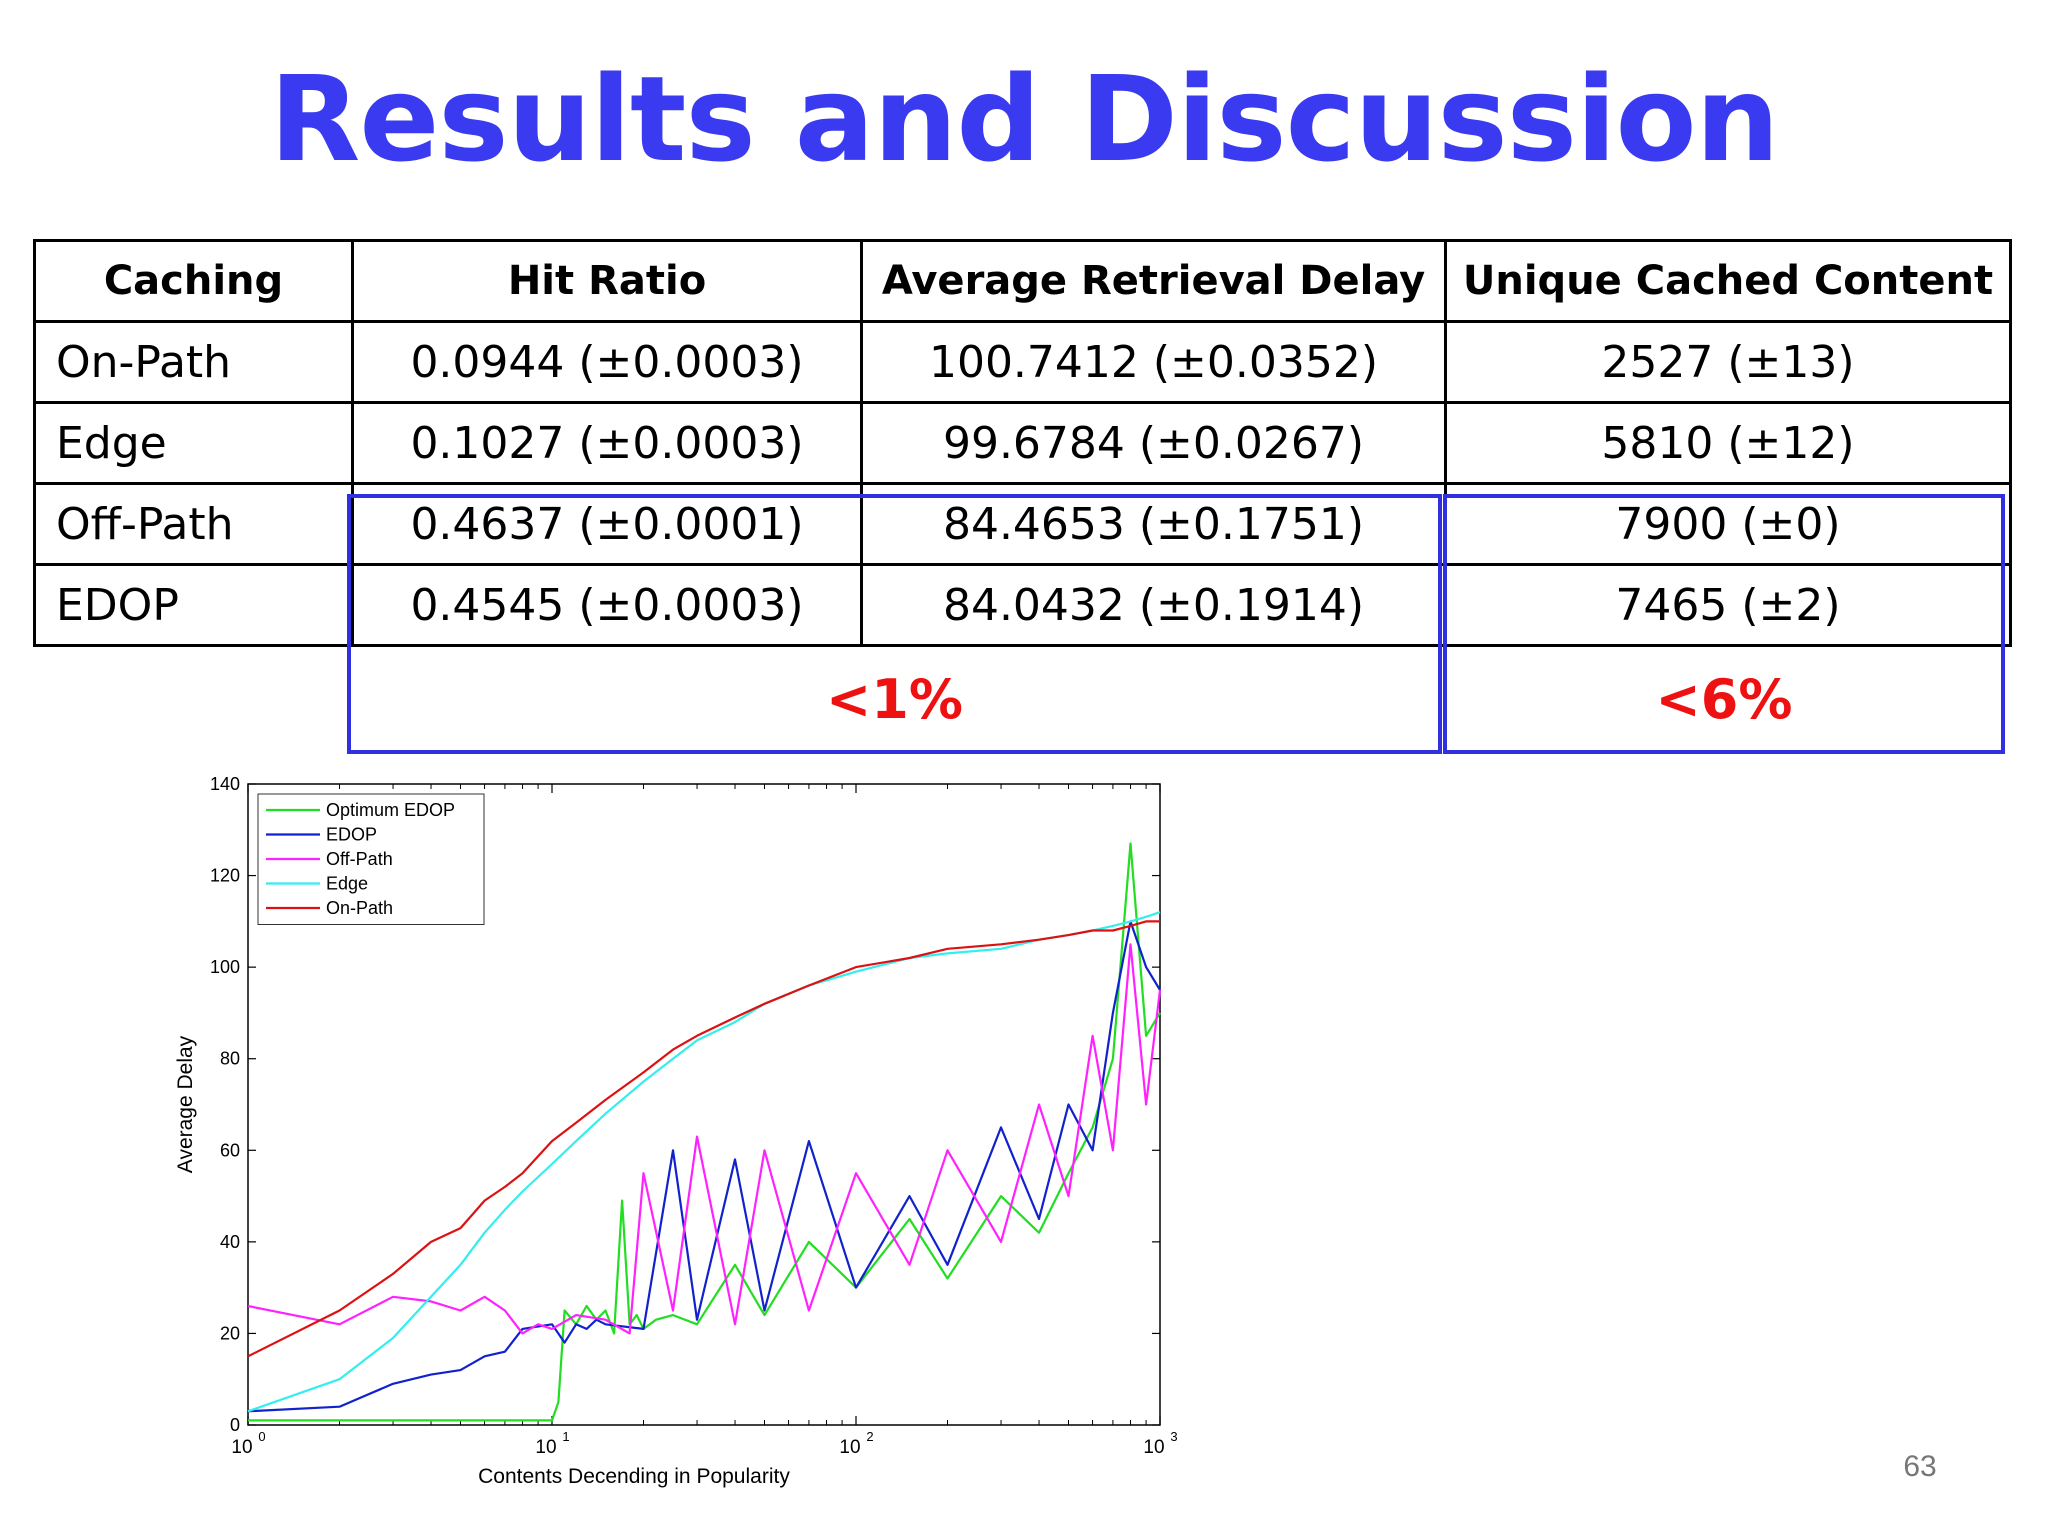 The image size is (2048, 1536). I want to click on improvement-label-left: <1%, so click(894, 699).